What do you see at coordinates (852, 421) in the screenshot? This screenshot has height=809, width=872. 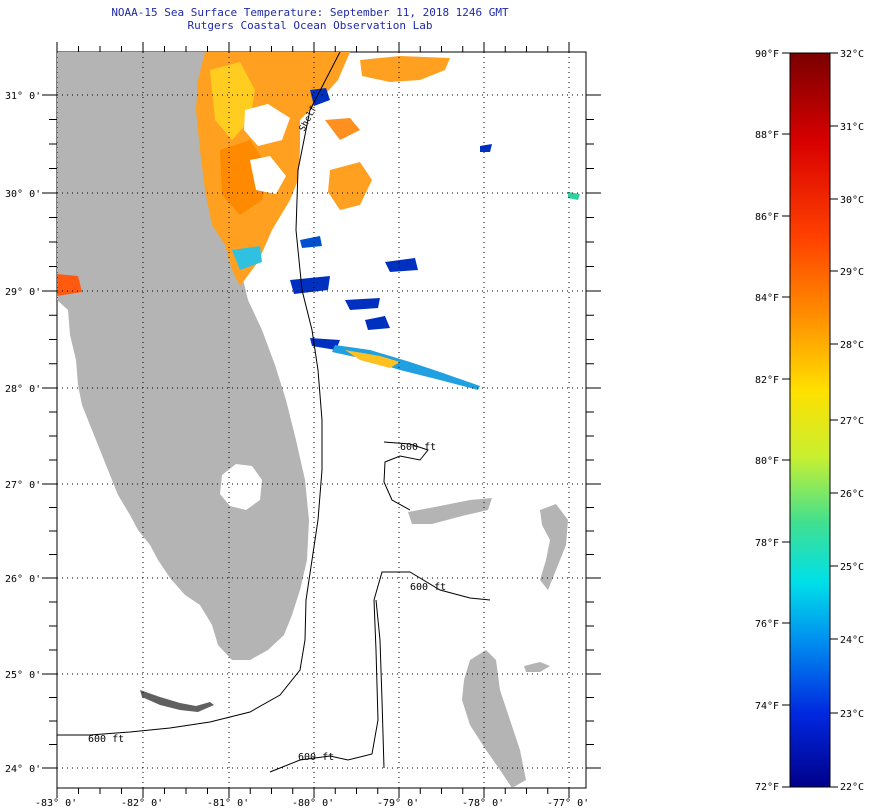 I see `colorbar-c-label: 27°C` at bounding box center [852, 421].